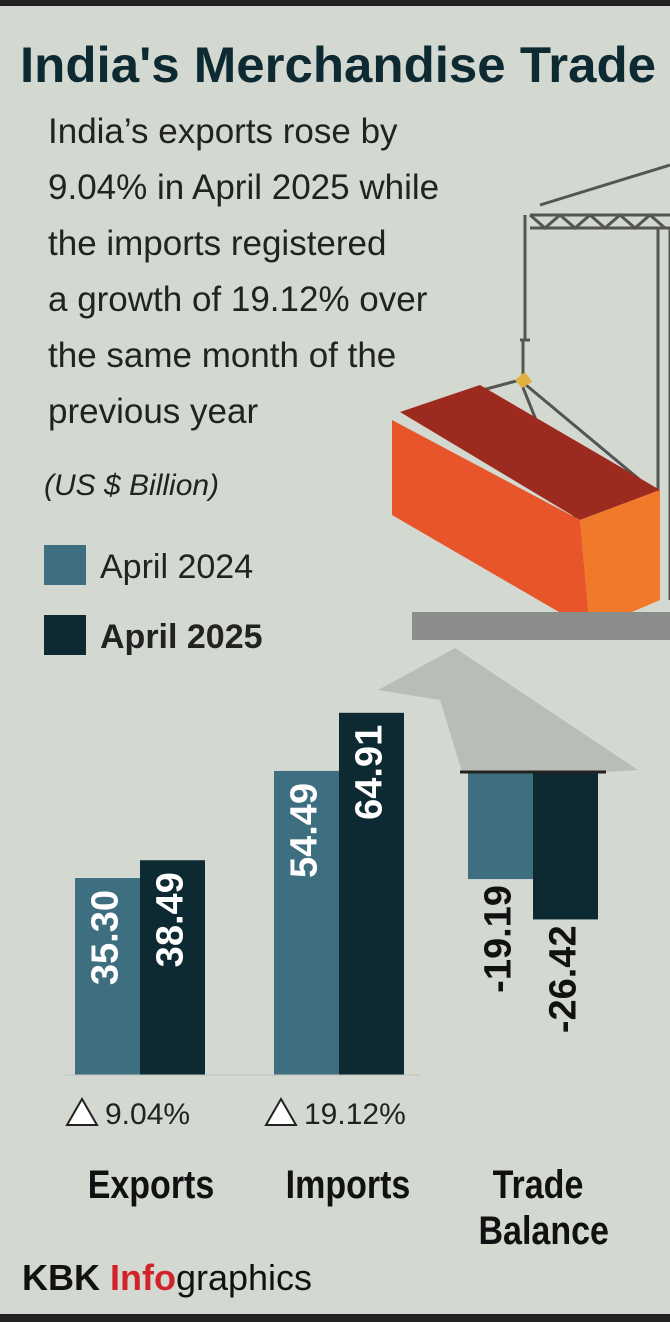 This screenshot has height=1322, width=670. Describe the element at coordinates (491, 525) in the screenshot. I see `container-front` at that location.